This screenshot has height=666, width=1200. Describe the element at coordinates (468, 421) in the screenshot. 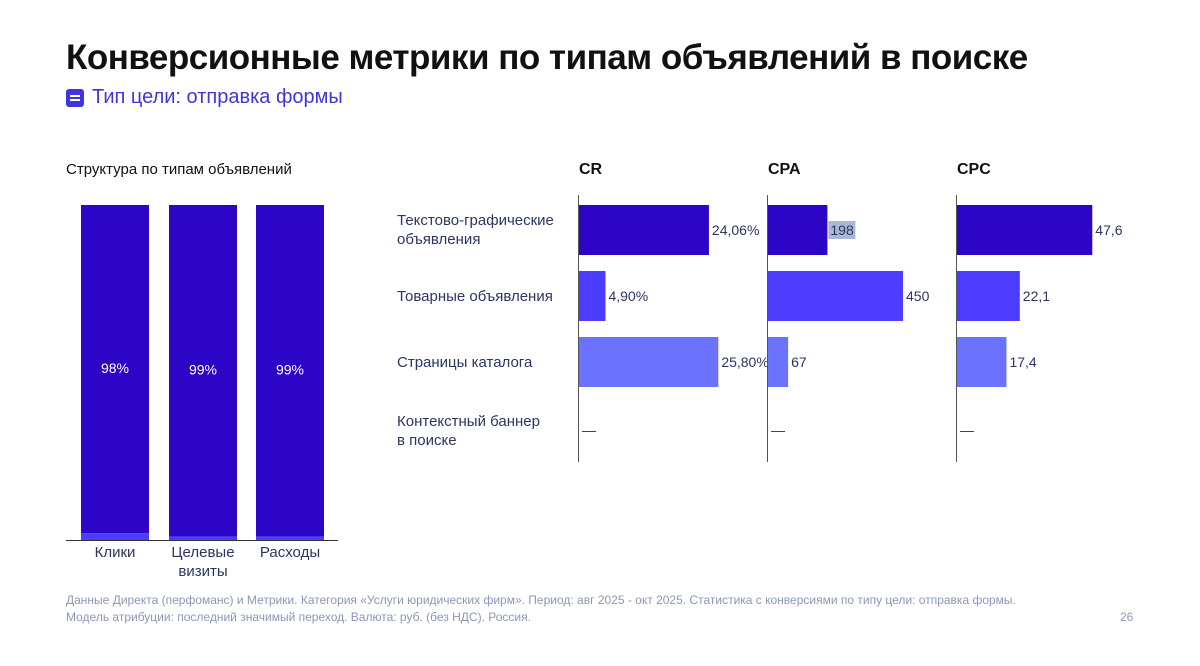

I see `row-label-line: Контекстный баннер` at that location.